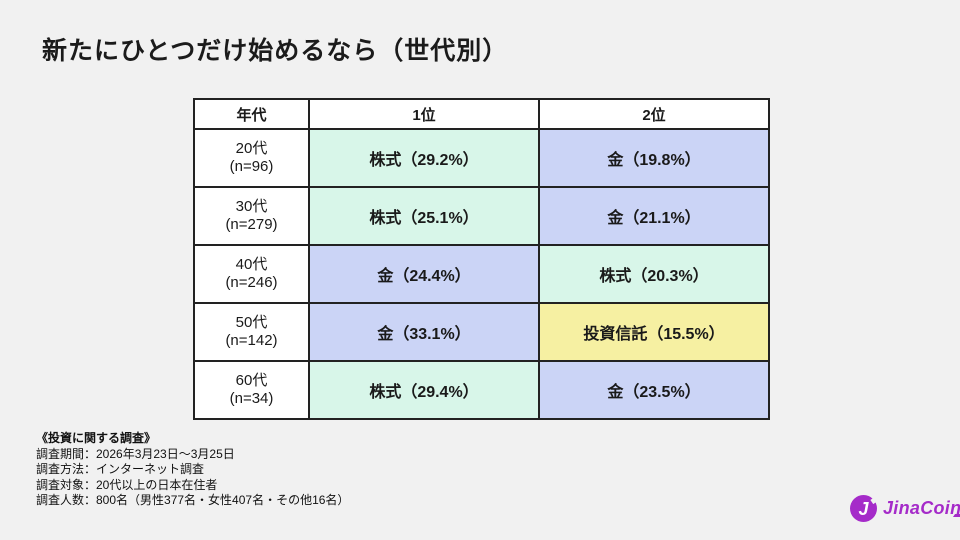 Image resolution: width=960 pixels, height=540 pixels. What do you see at coordinates (251, 166) in the screenshot?
I see `sample-size-label: (n=96)` at bounding box center [251, 166].